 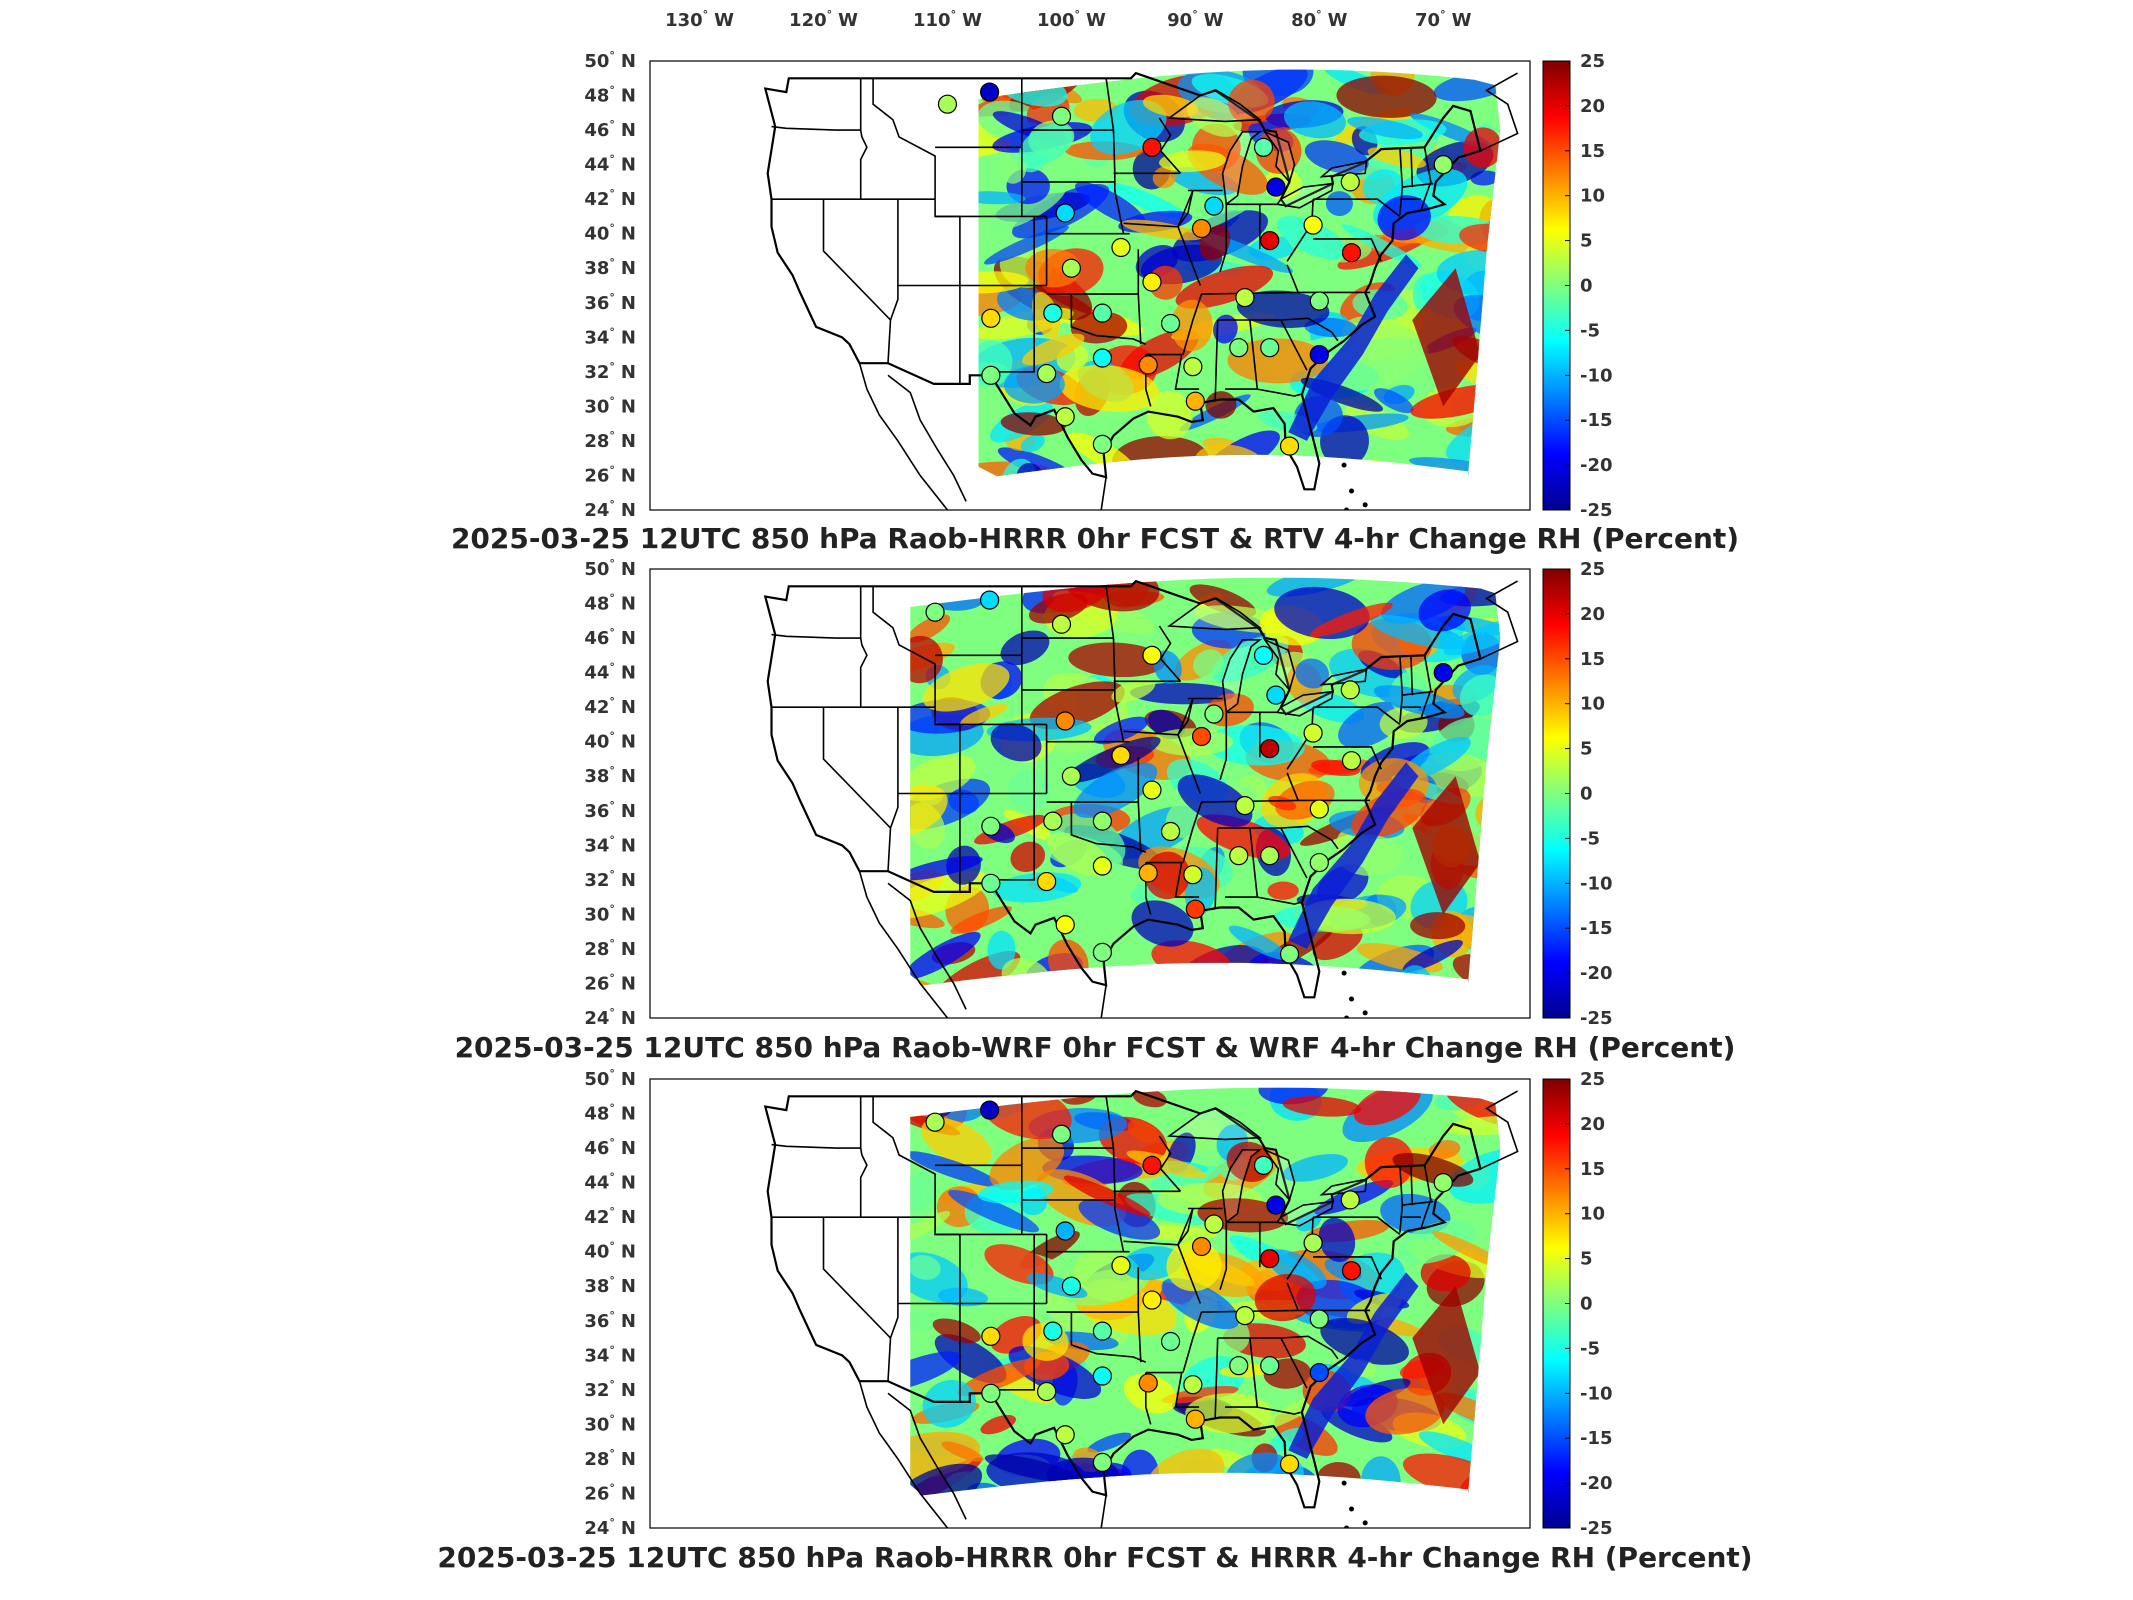 I want to click on colorbar-tick-label: 10, so click(x=1592, y=1214).